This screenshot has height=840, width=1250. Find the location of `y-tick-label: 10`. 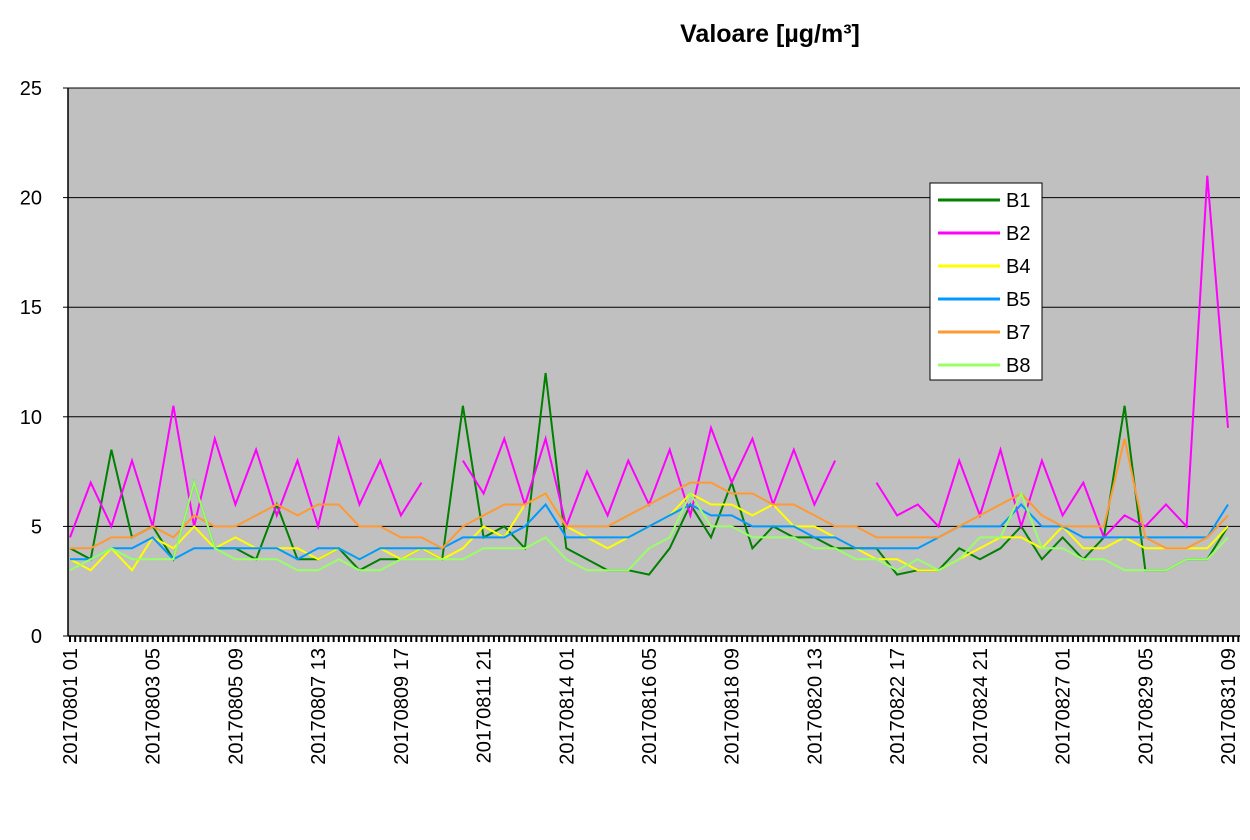

y-tick-label: 10 is located at coordinates (31, 418).